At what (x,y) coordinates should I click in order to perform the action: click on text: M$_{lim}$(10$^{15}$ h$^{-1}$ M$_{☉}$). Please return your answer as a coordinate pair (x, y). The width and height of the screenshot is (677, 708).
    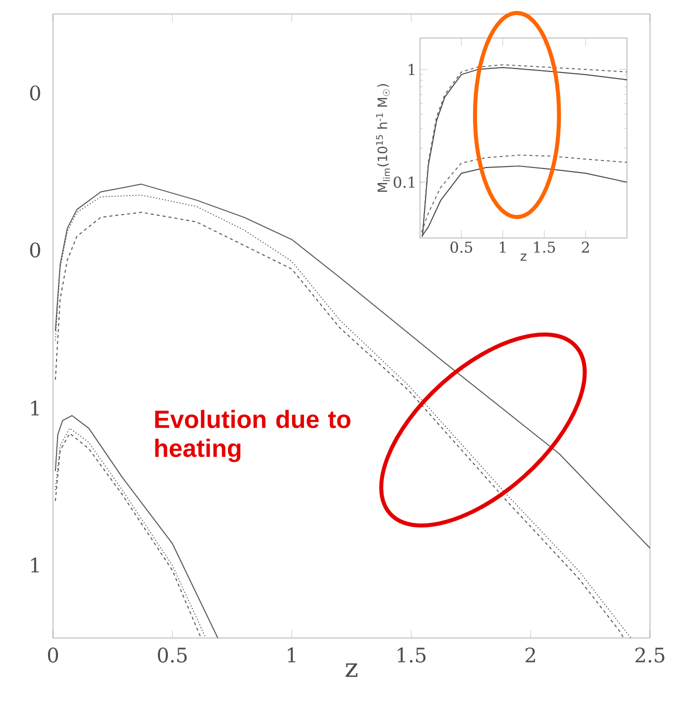
    Looking at the image, I should click on (383, 138).